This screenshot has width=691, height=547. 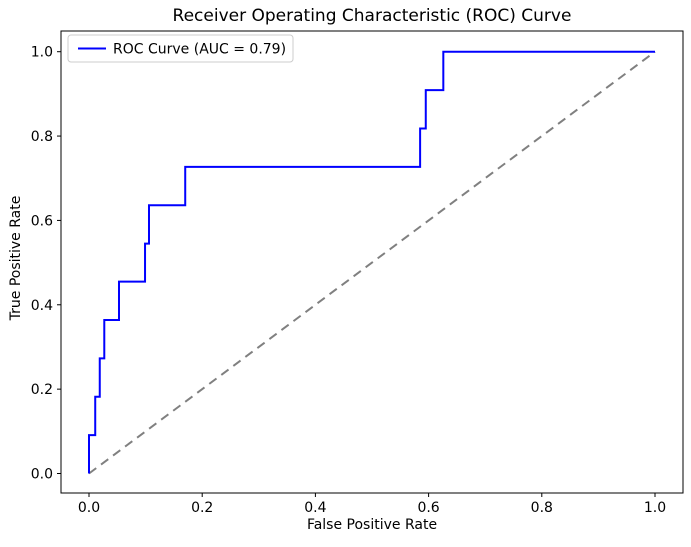 What do you see at coordinates (199, 50) in the screenshot?
I see `legend-label: ROC Curve (AUC = 0.79)` at bounding box center [199, 50].